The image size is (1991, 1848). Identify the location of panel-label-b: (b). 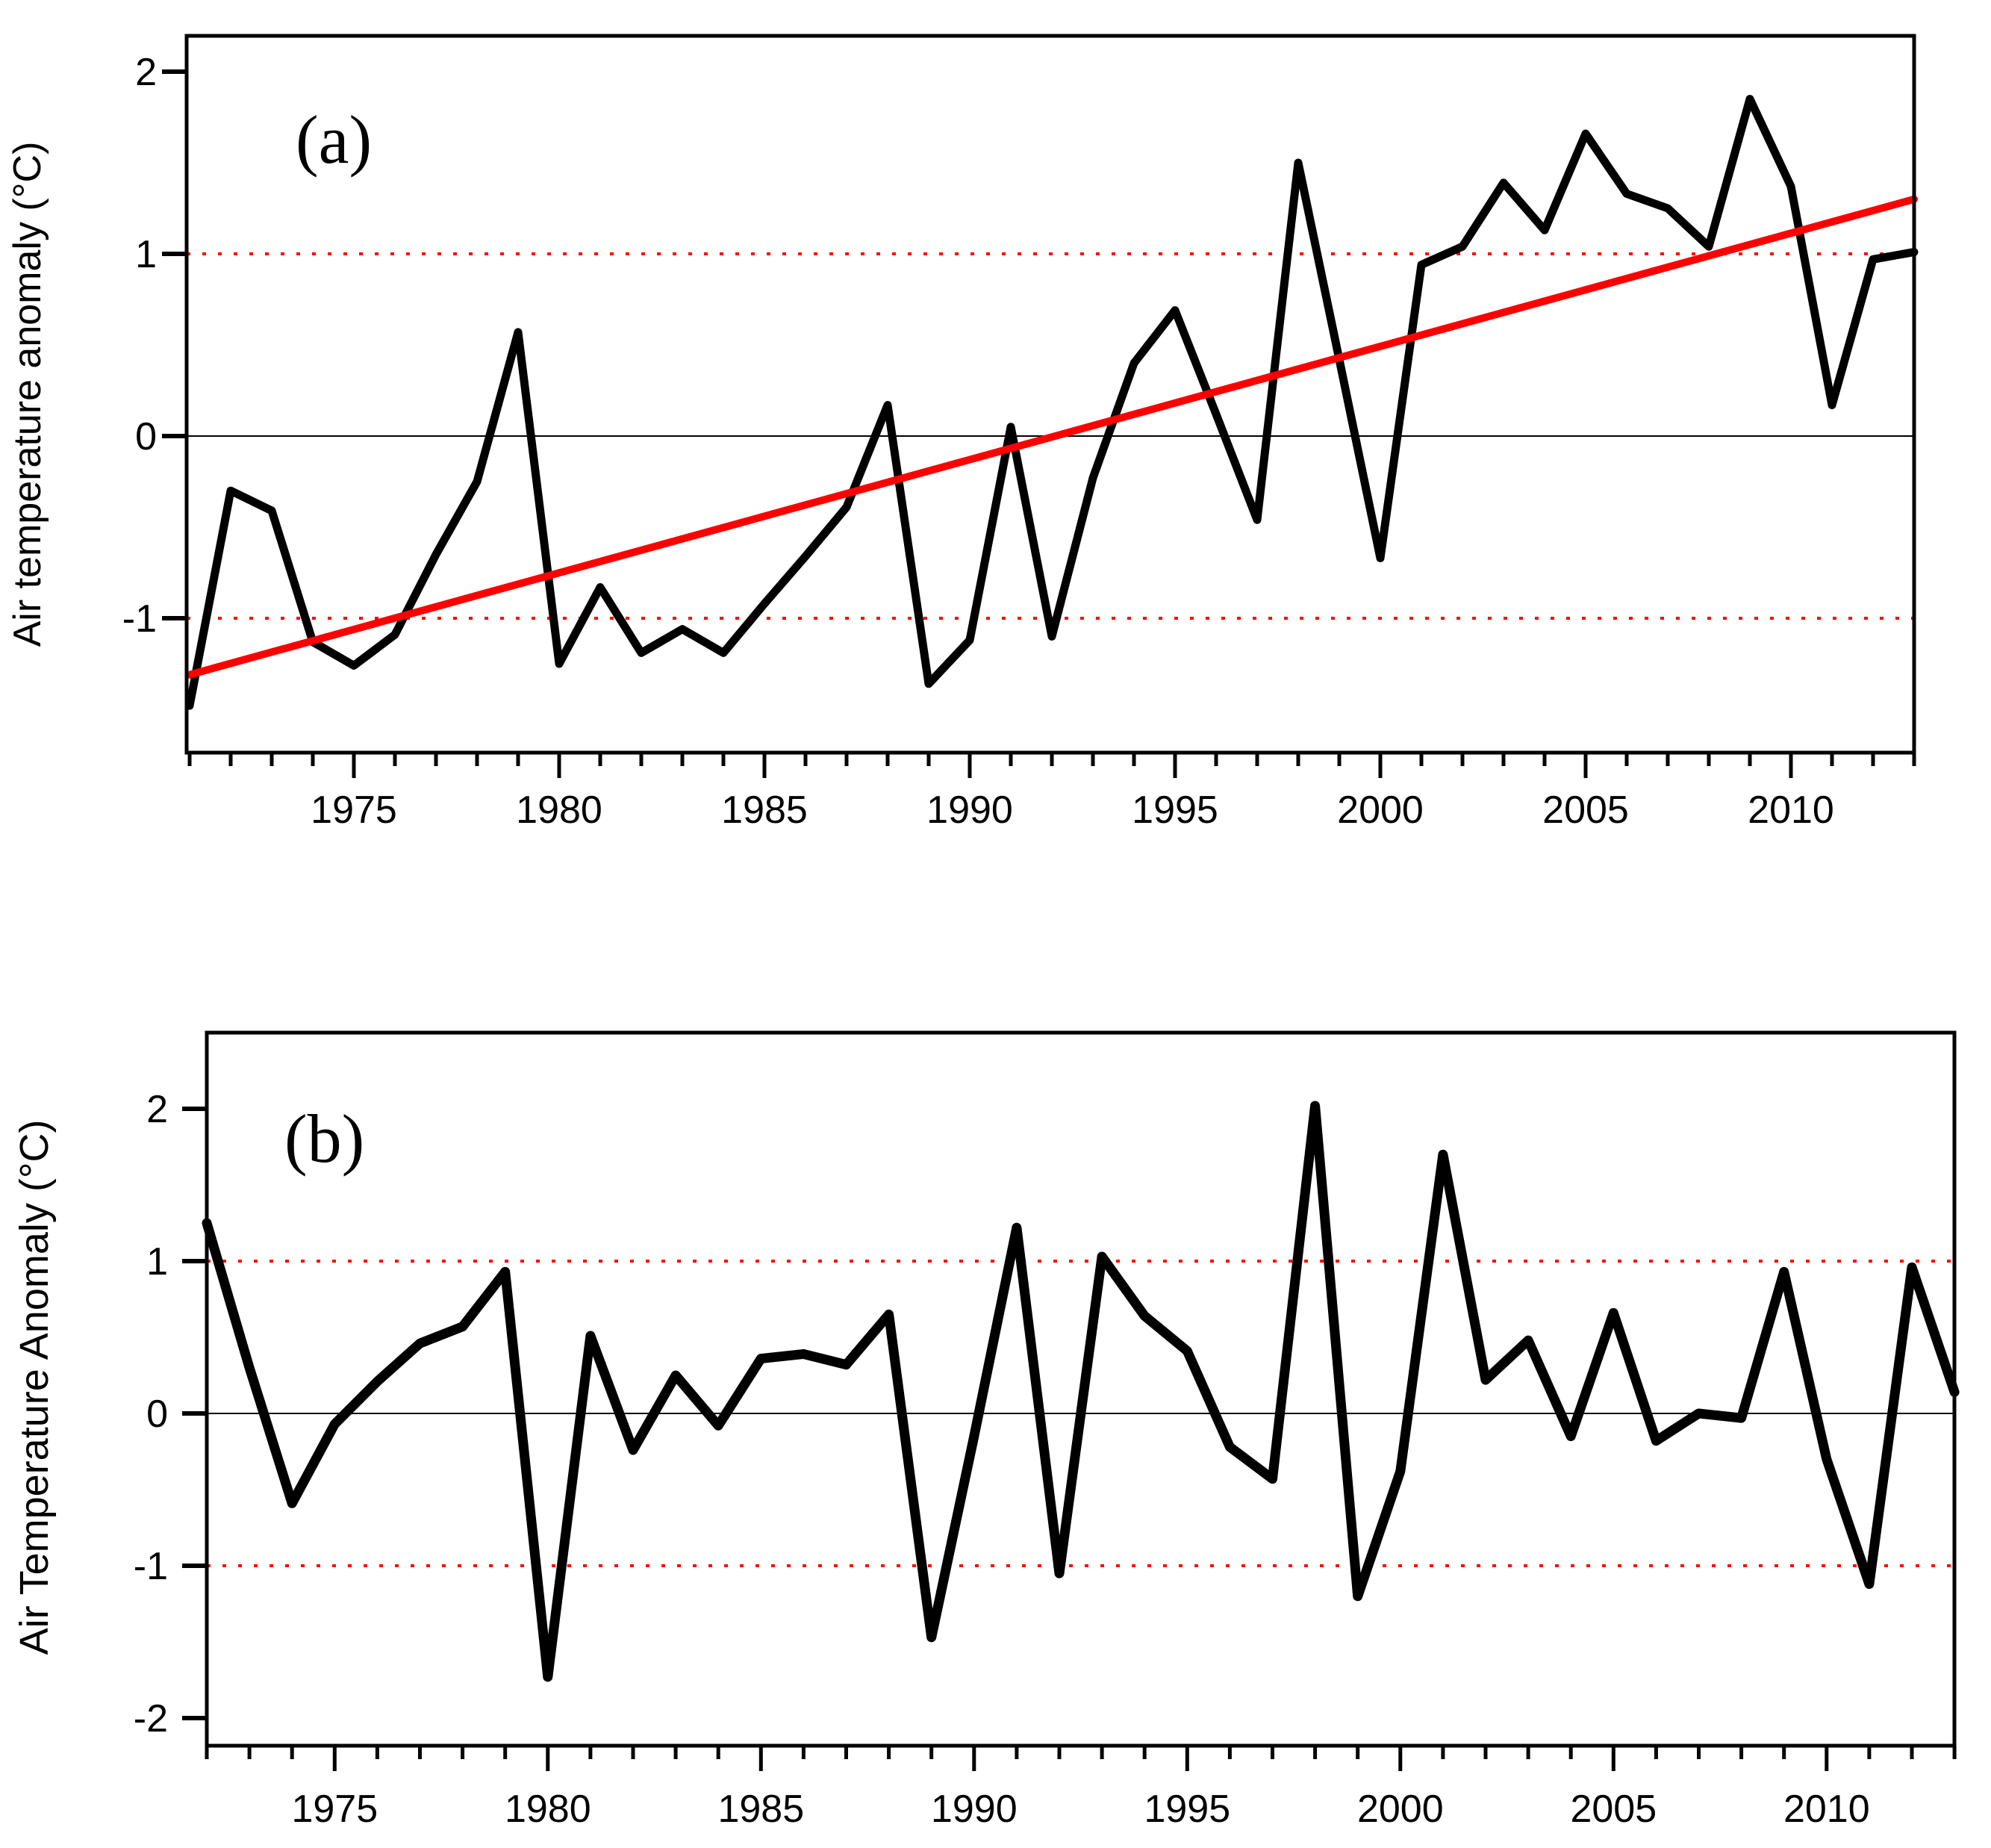
(324, 1139).